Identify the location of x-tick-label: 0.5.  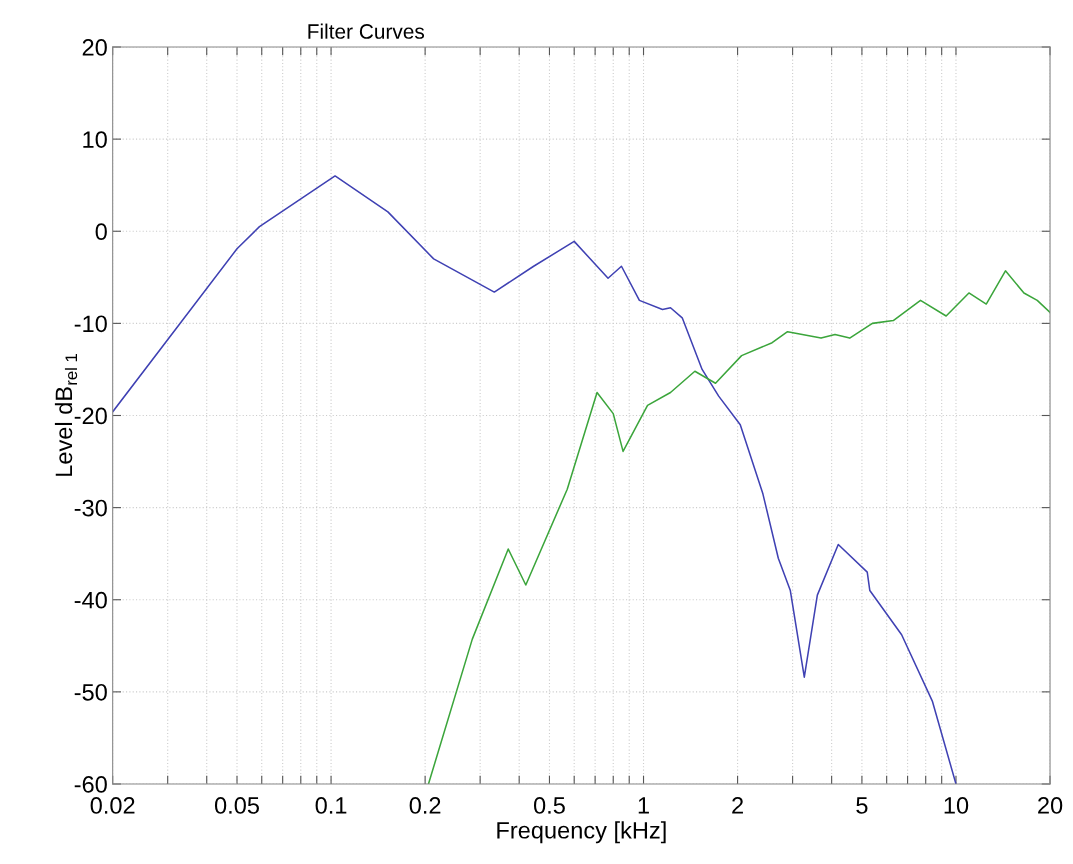
(549, 805).